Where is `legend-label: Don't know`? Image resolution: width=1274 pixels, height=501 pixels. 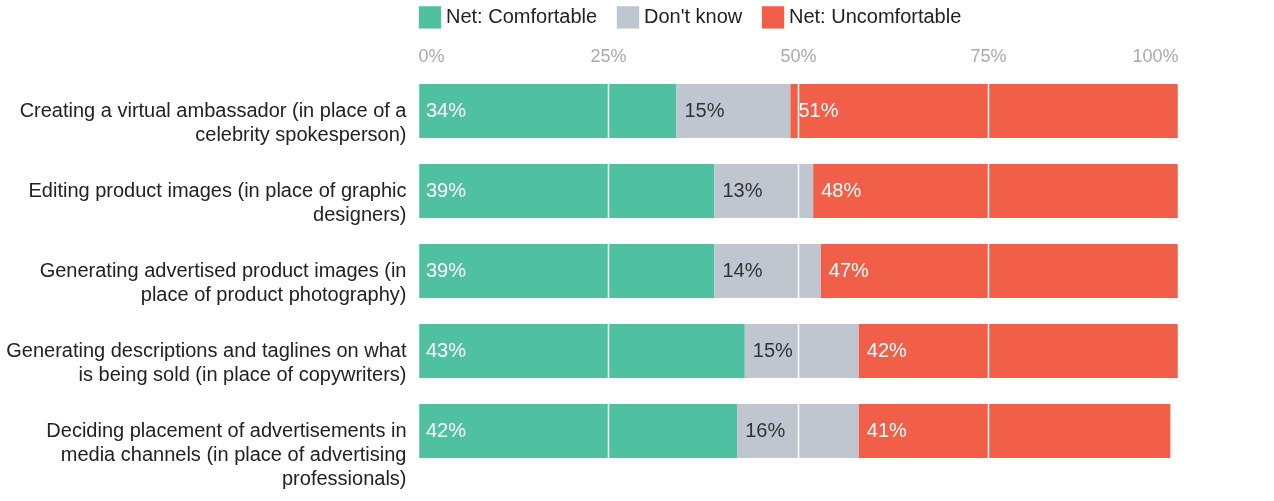 legend-label: Don't know is located at coordinates (693, 16).